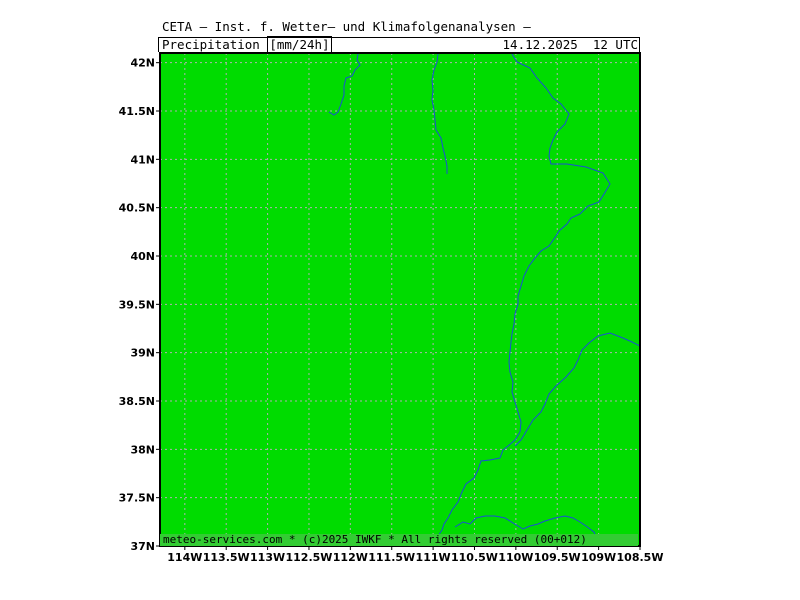  Describe the element at coordinates (137, 111) in the screenshot. I see `lat-tick-label-1: 41.5N` at that location.